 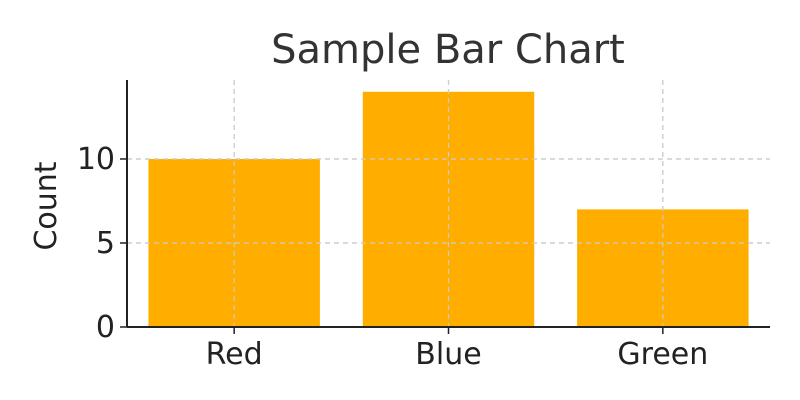 What do you see at coordinates (105, 327) in the screenshot?
I see `y-tick-label-0: 0` at bounding box center [105, 327].